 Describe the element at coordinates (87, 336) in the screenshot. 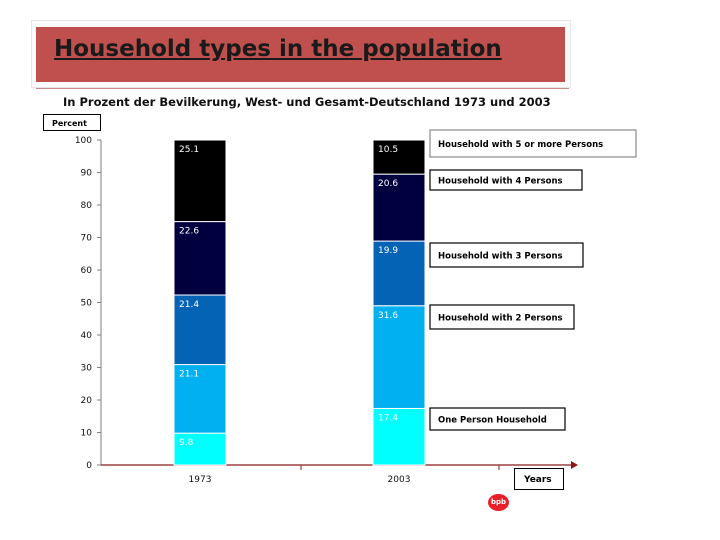

I see `y-tick-label: 40` at that location.